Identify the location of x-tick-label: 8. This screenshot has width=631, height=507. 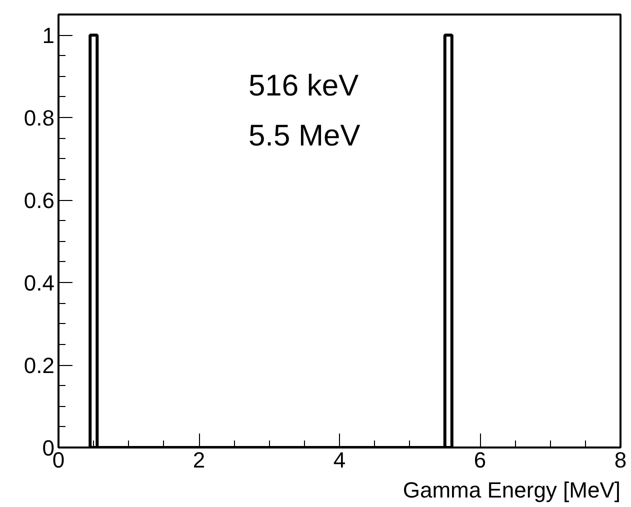
(620, 460).